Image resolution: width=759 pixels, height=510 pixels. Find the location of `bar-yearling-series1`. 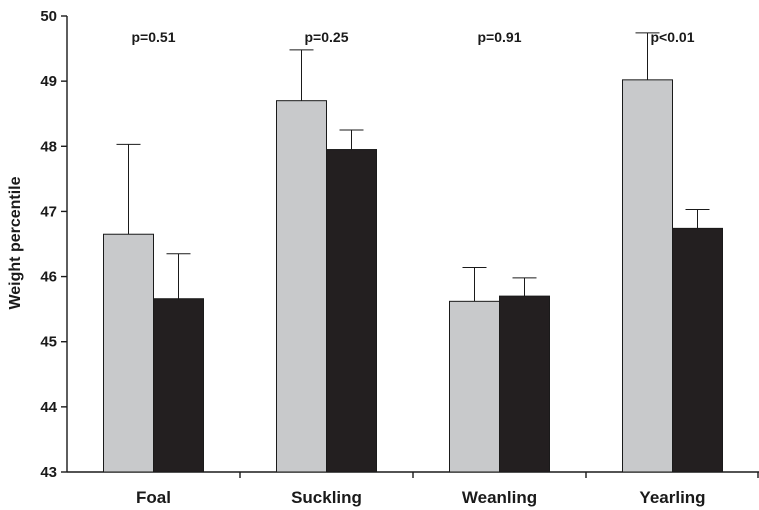

bar-yearling-series1 is located at coordinates (647, 276).